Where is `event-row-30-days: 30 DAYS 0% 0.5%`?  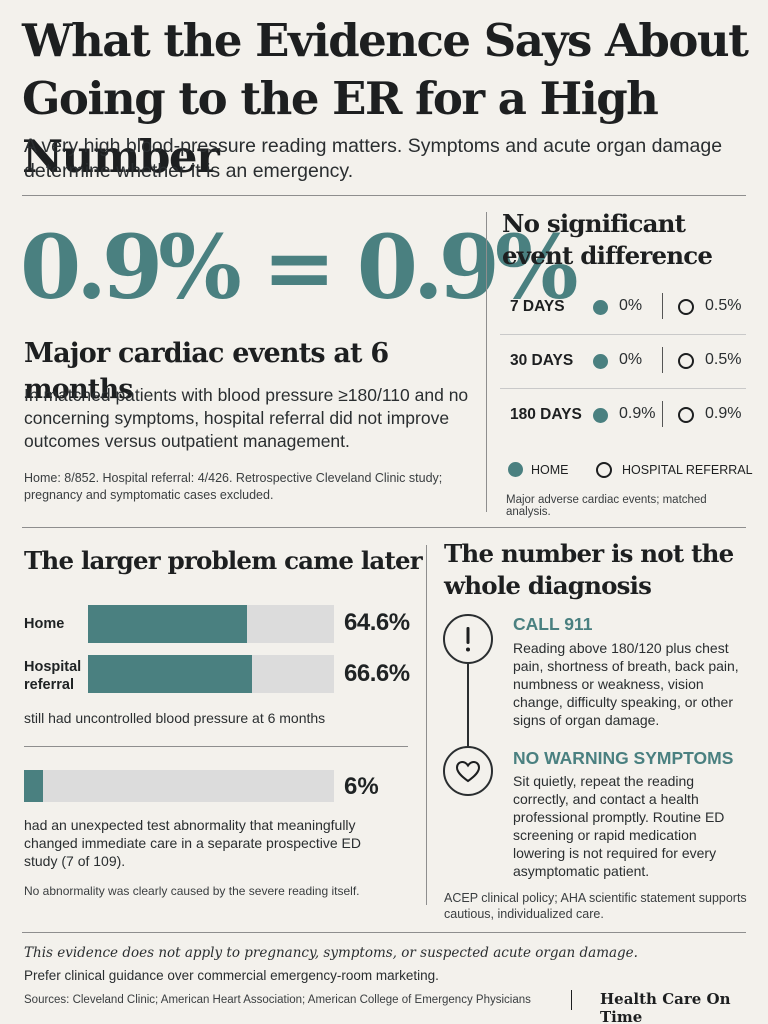 event-row-30-days: 30 DAYS 0% 0.5% is located at coordinates (623, 361).